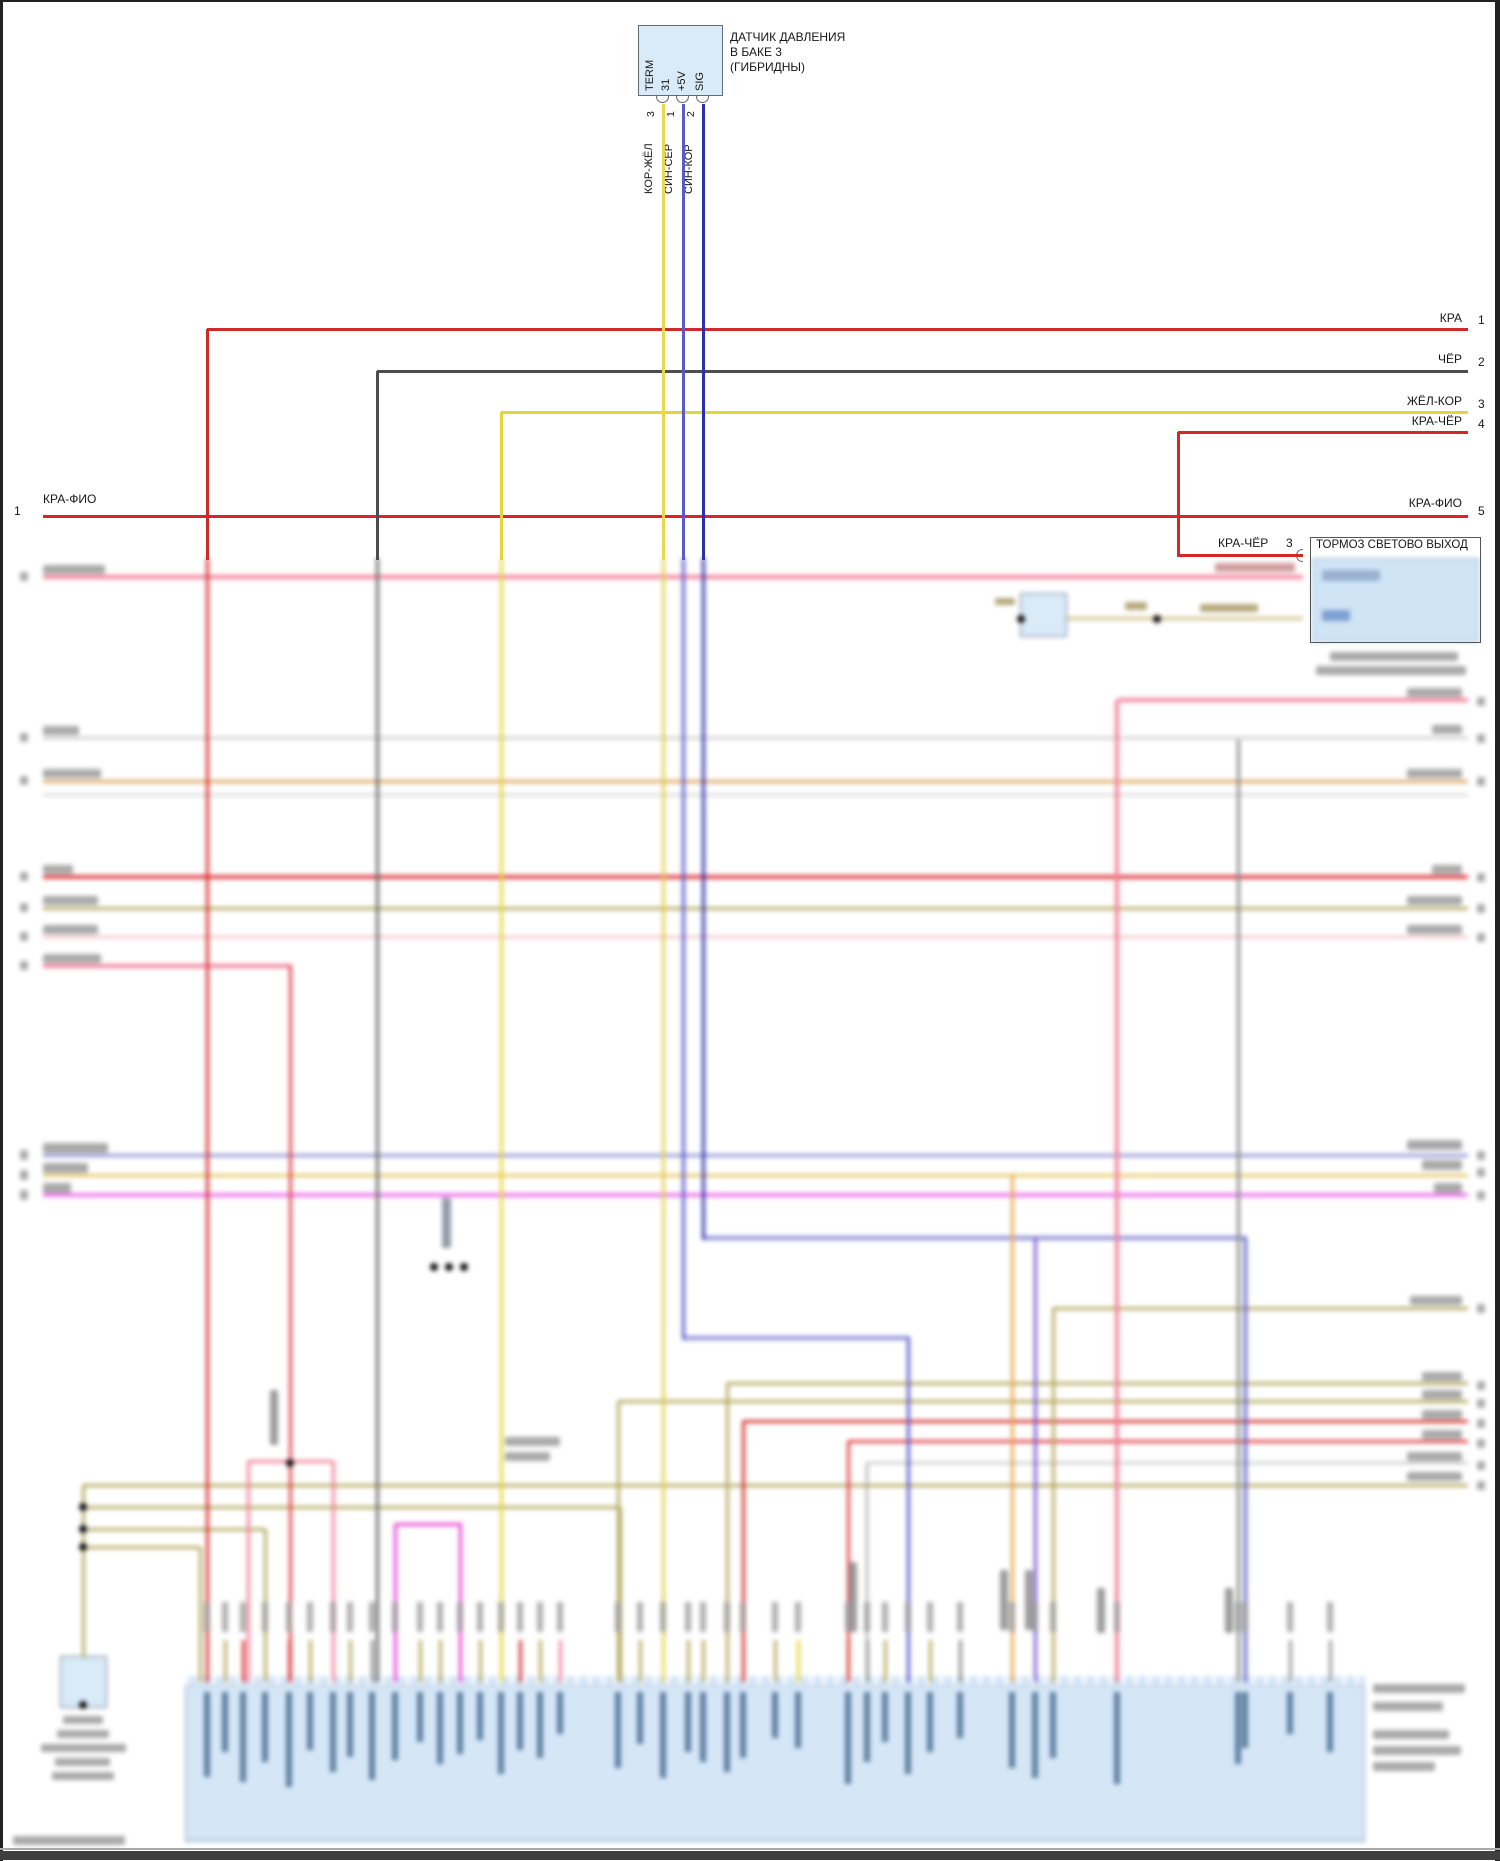 The width and height of the screenshot is (1500, 1861). I want to click on component-box, so click(83, 1682).